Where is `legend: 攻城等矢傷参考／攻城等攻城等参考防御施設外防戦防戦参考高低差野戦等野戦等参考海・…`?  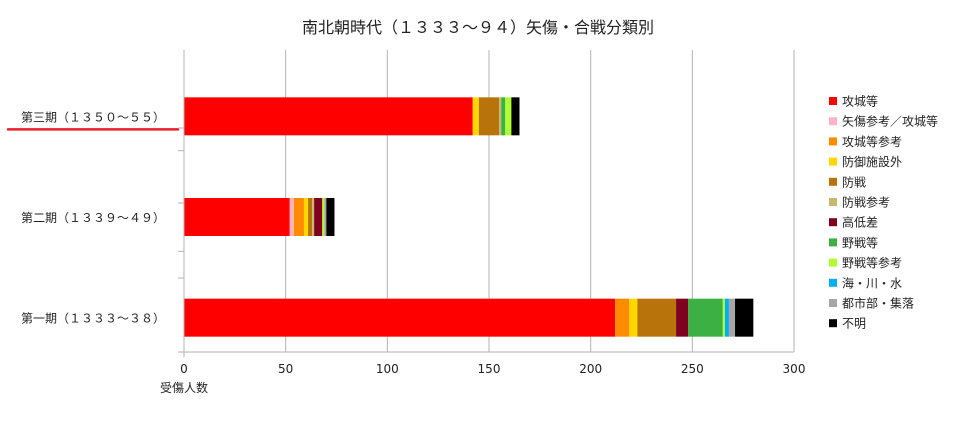 legend: 攻城等矢傷参考／攻城等攻城等参考防御施設外防戦防戦参考高低差野戦等野戦等参考海・… is located at coordinates (883, 213).